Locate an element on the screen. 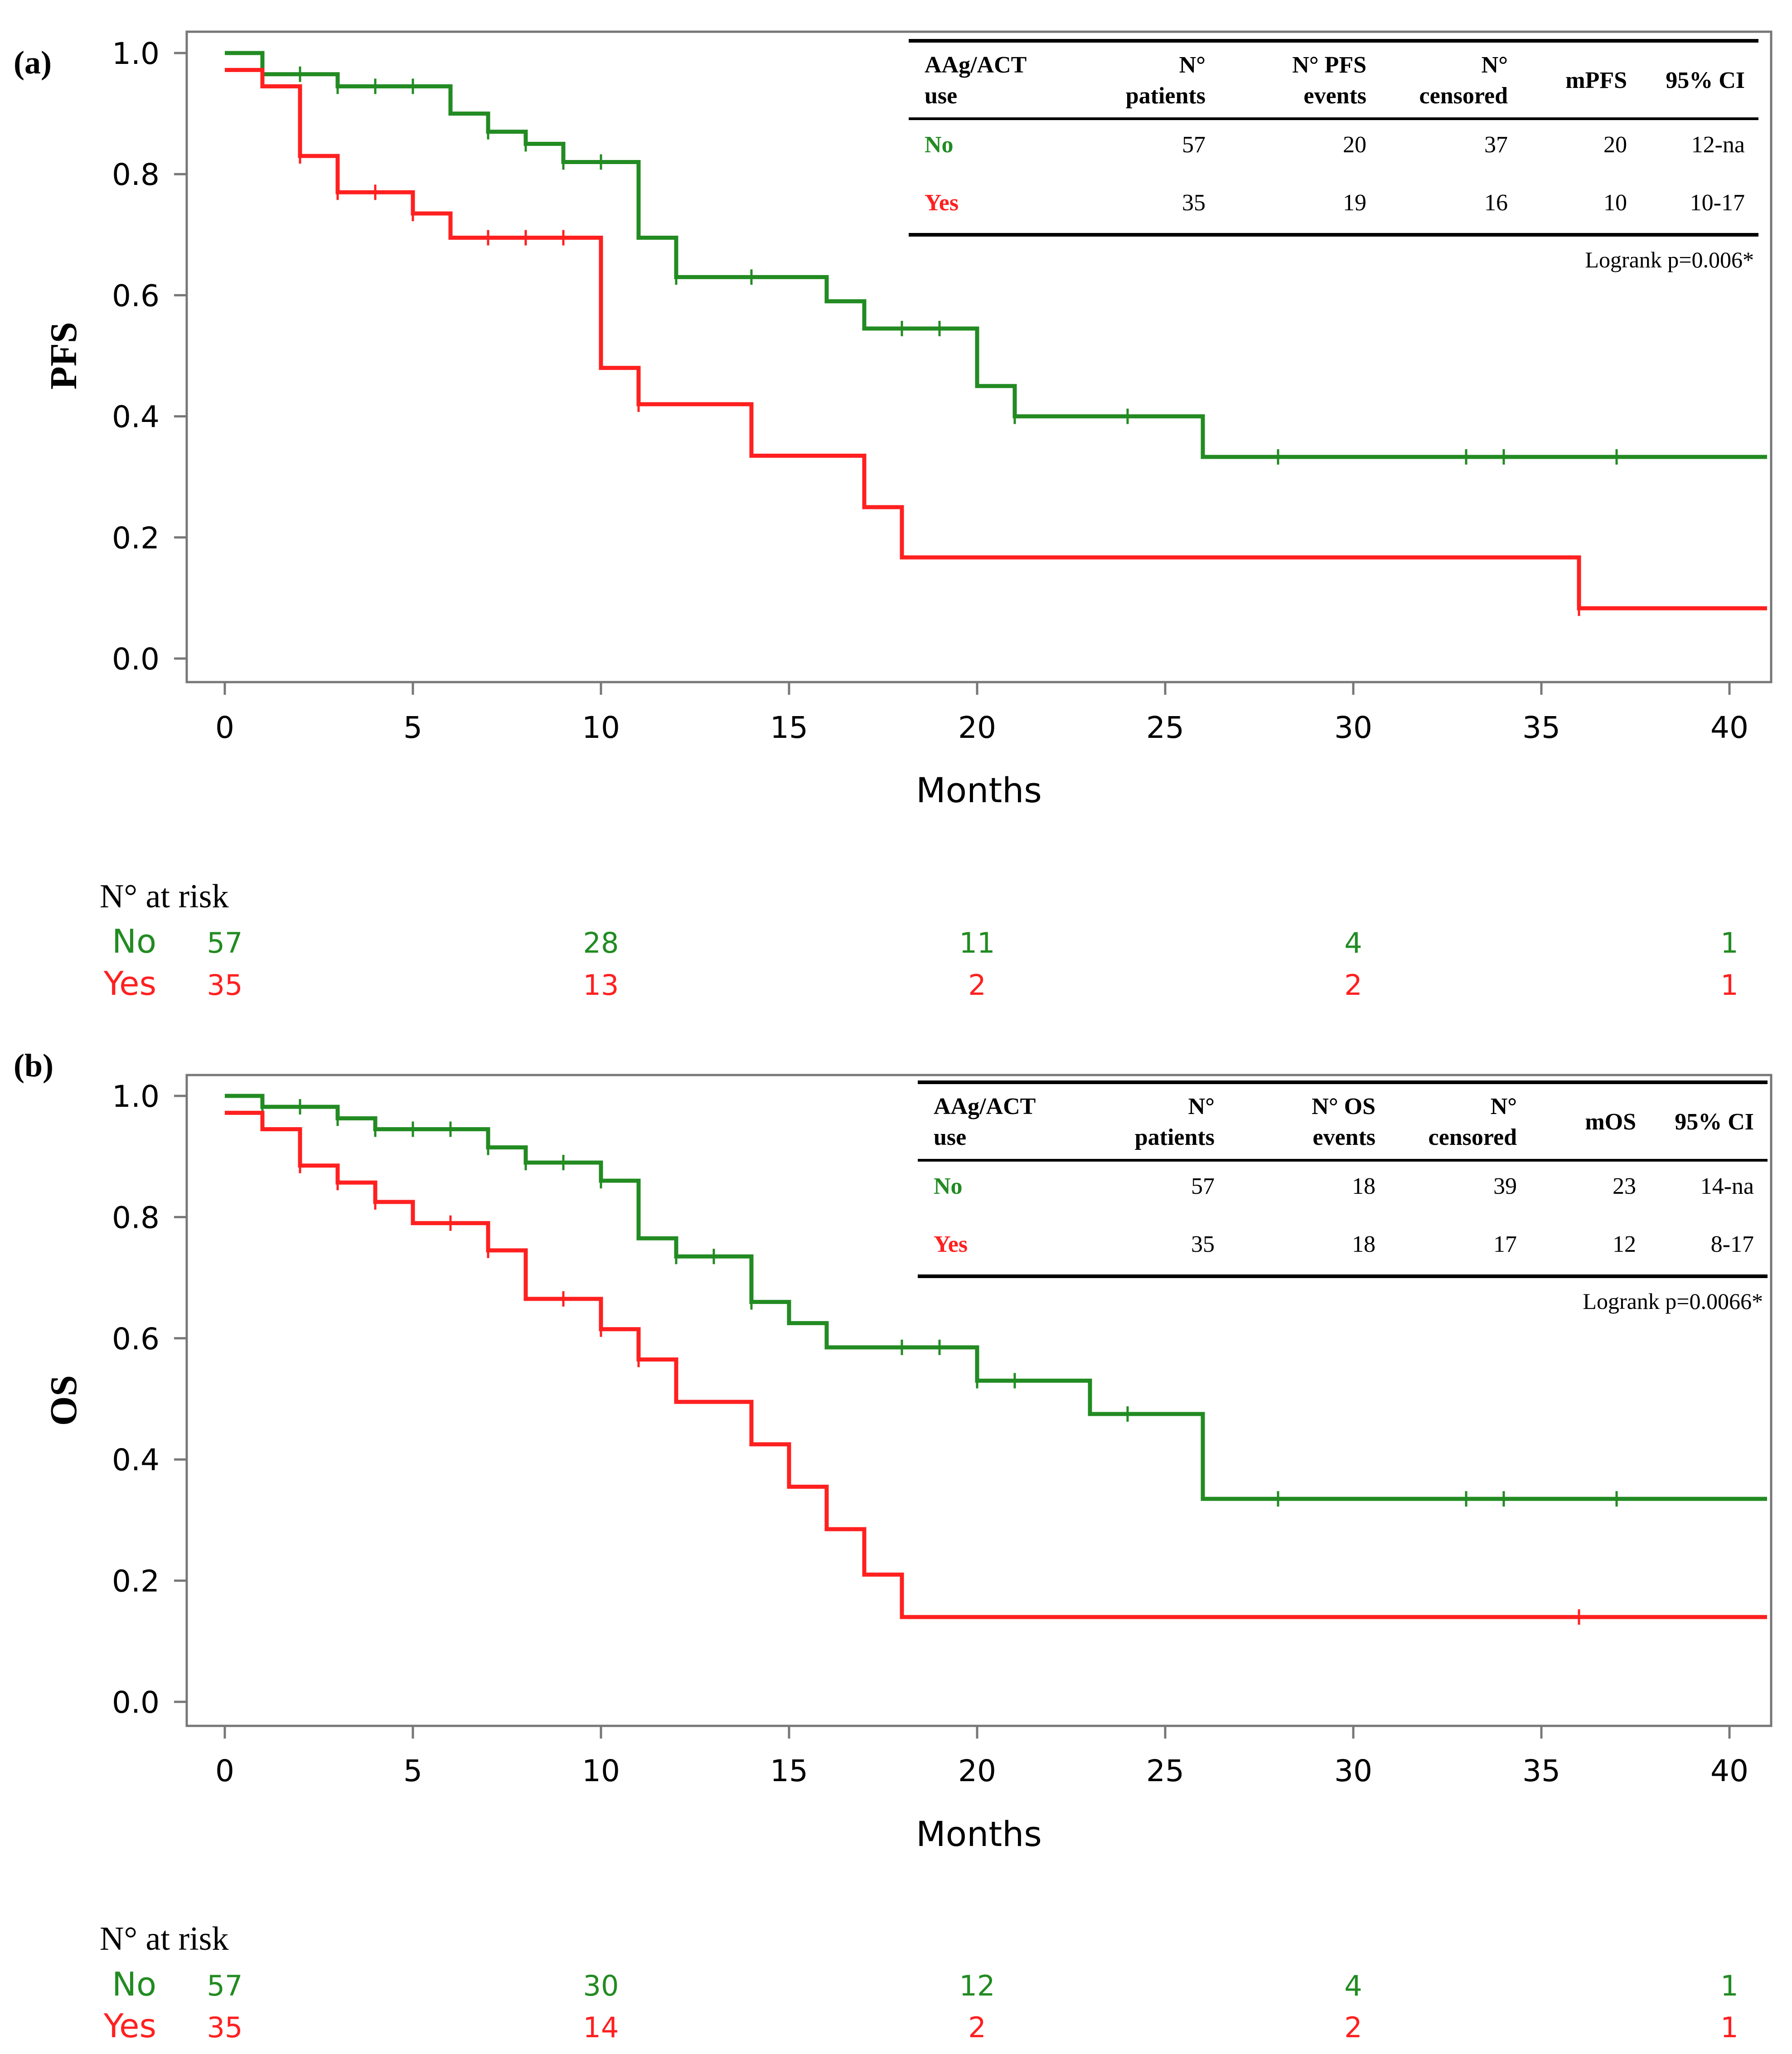 The image size is (1792, 2054). table-cell: 12 is located at coordinates (1625, 1244).